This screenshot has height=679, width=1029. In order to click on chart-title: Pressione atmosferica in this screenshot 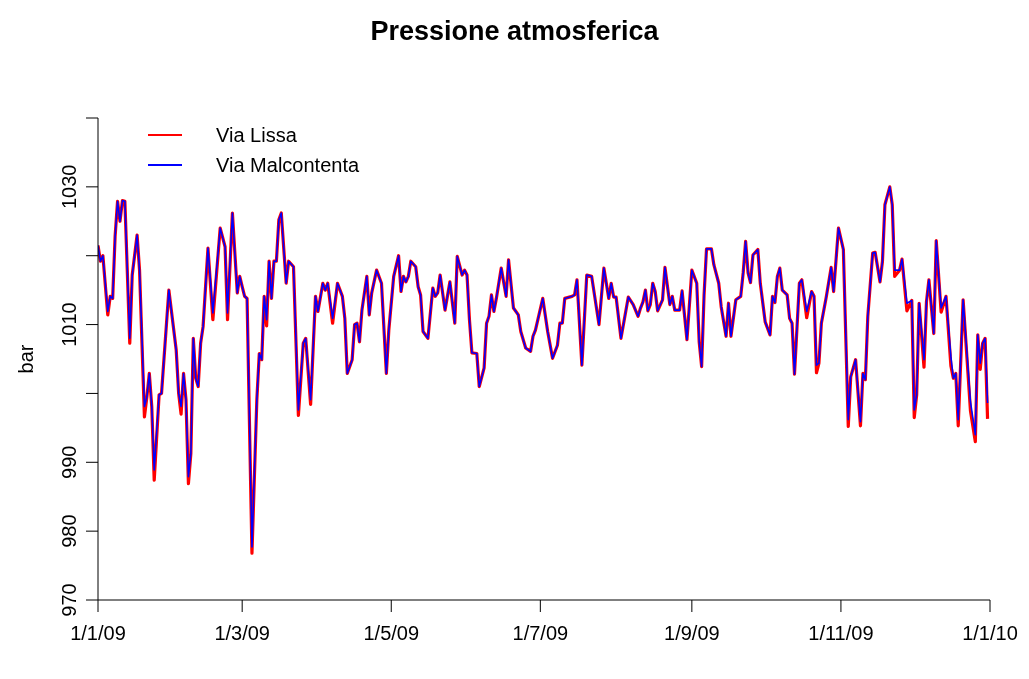, I will do `click(514, 31)`.